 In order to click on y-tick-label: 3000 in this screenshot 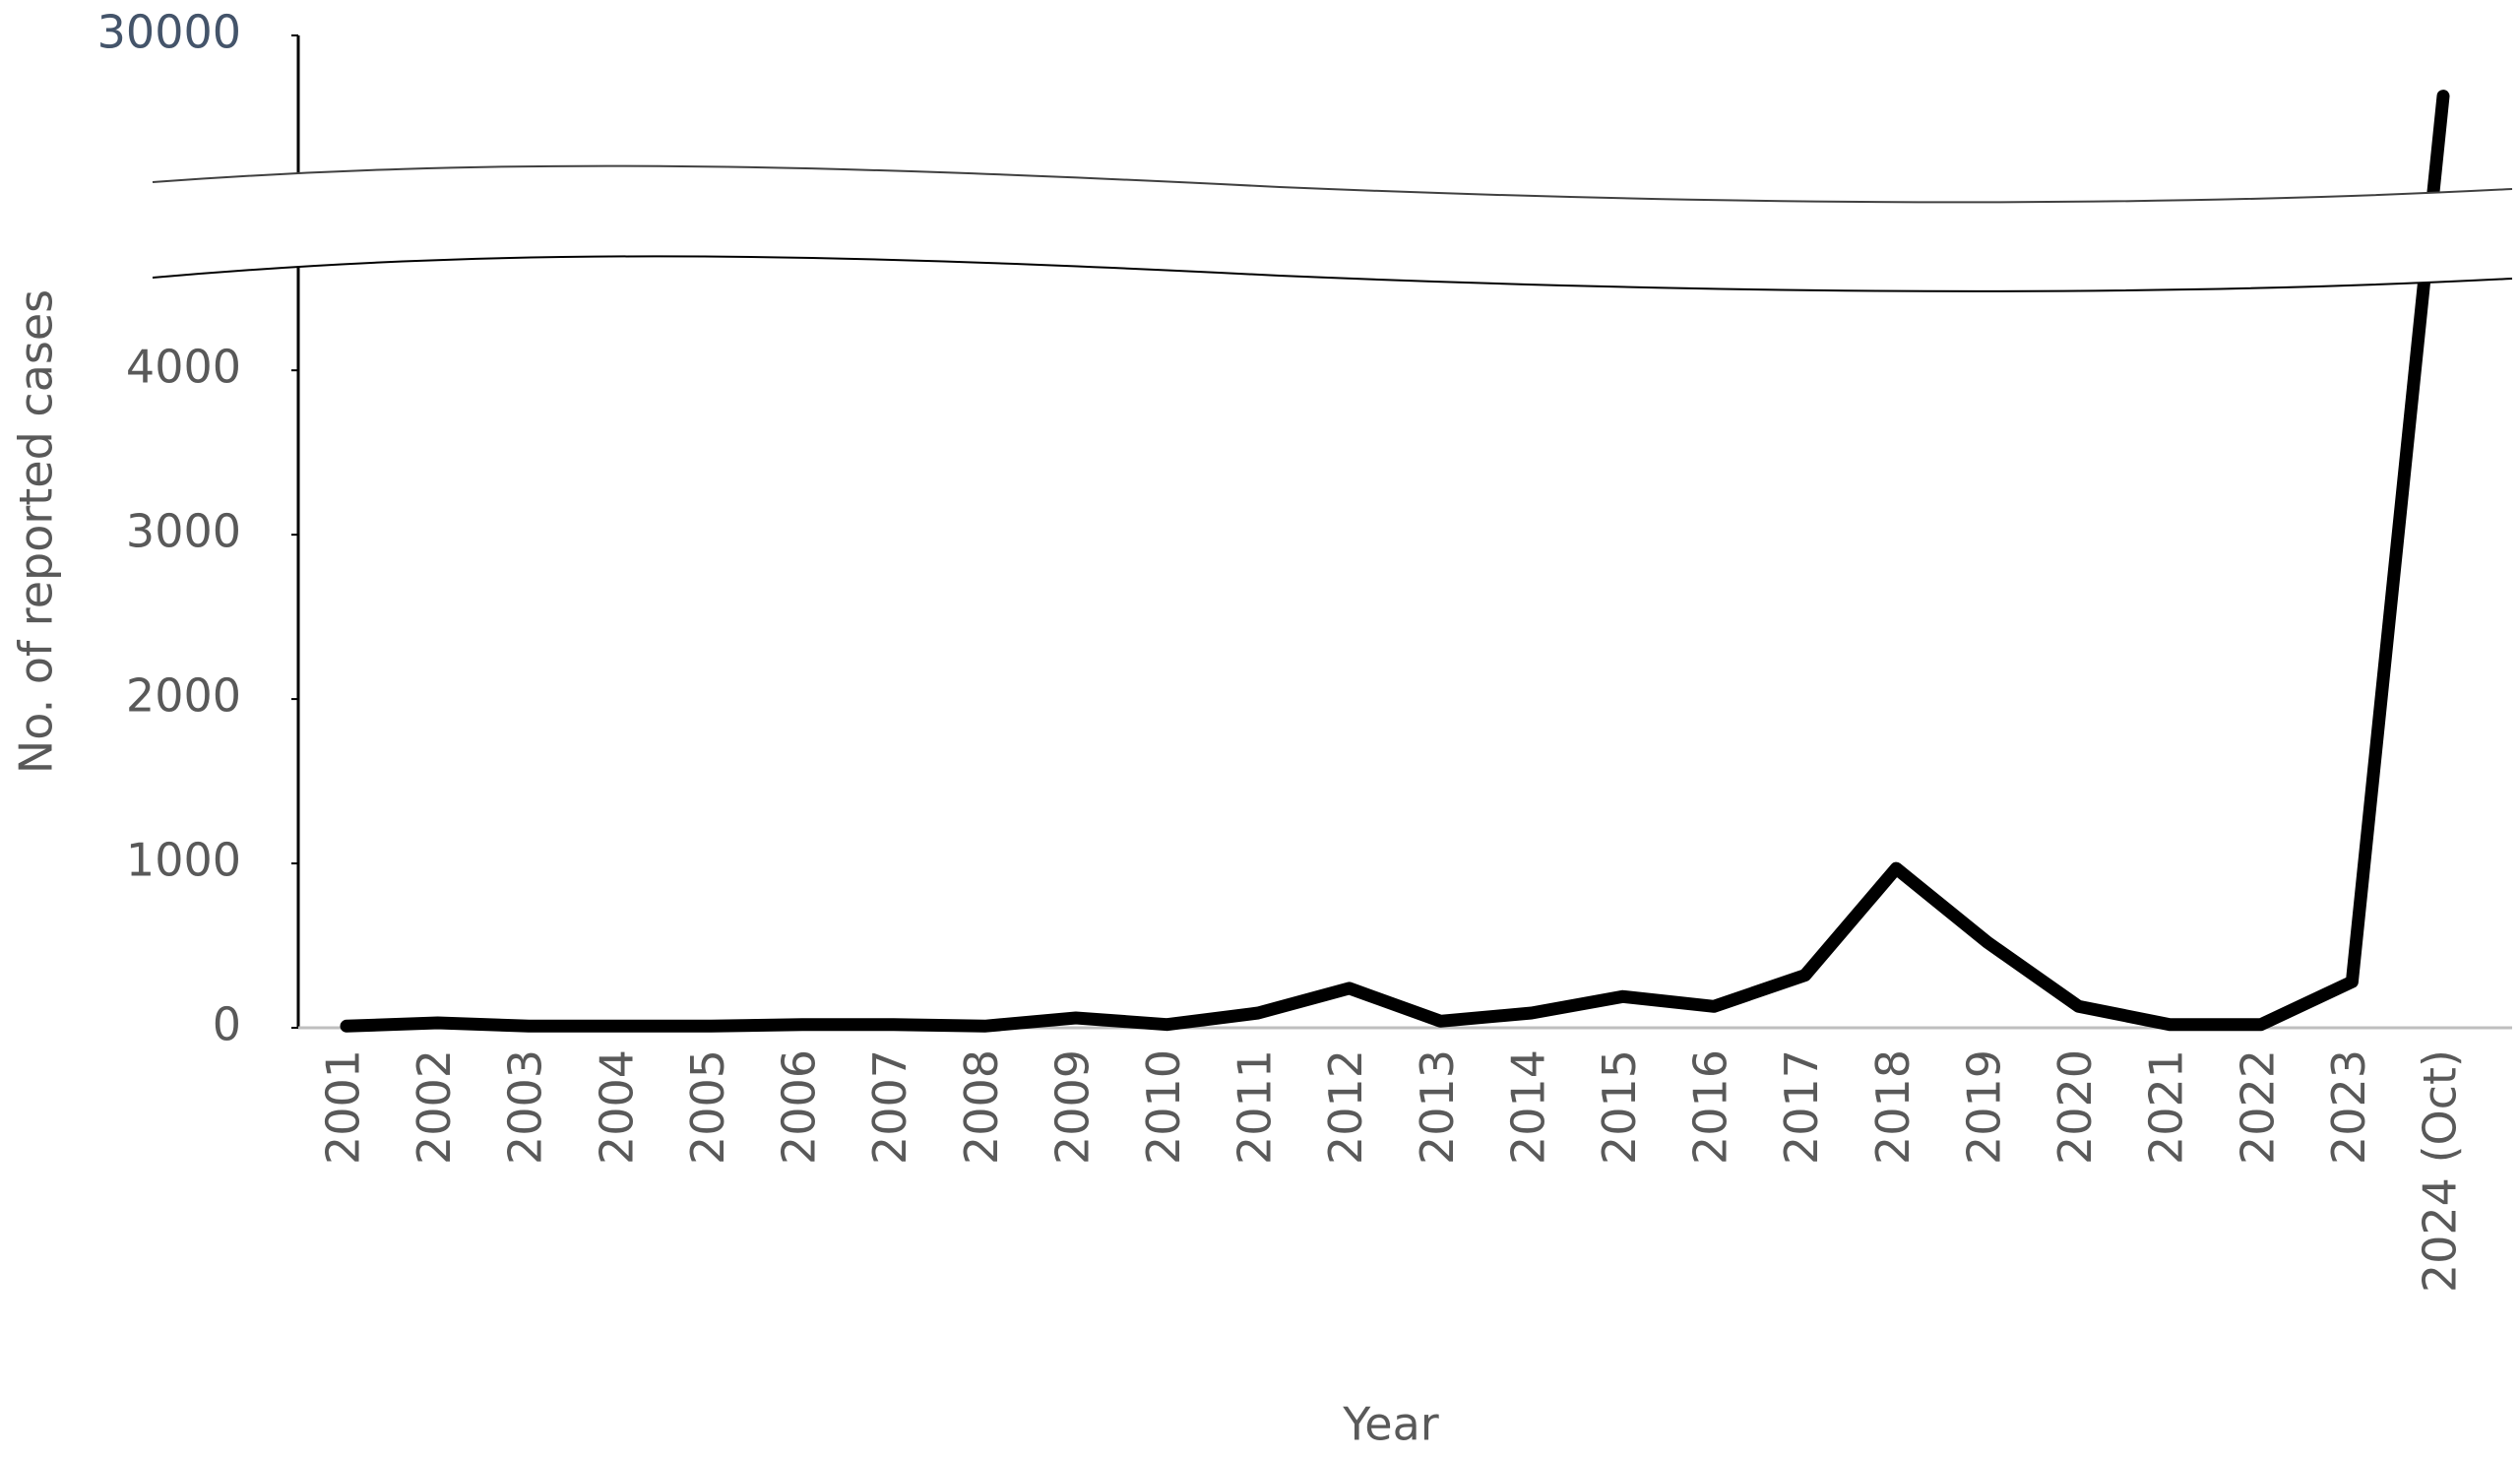, I will do `click(183, 531)`.